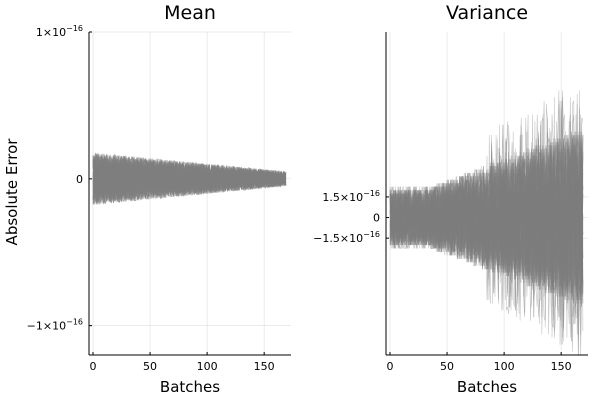 This screenshot has height=400, width=600. I want to click on mean-ytick-label-0: 1×10⁻¹⁶, so click(59, 31).